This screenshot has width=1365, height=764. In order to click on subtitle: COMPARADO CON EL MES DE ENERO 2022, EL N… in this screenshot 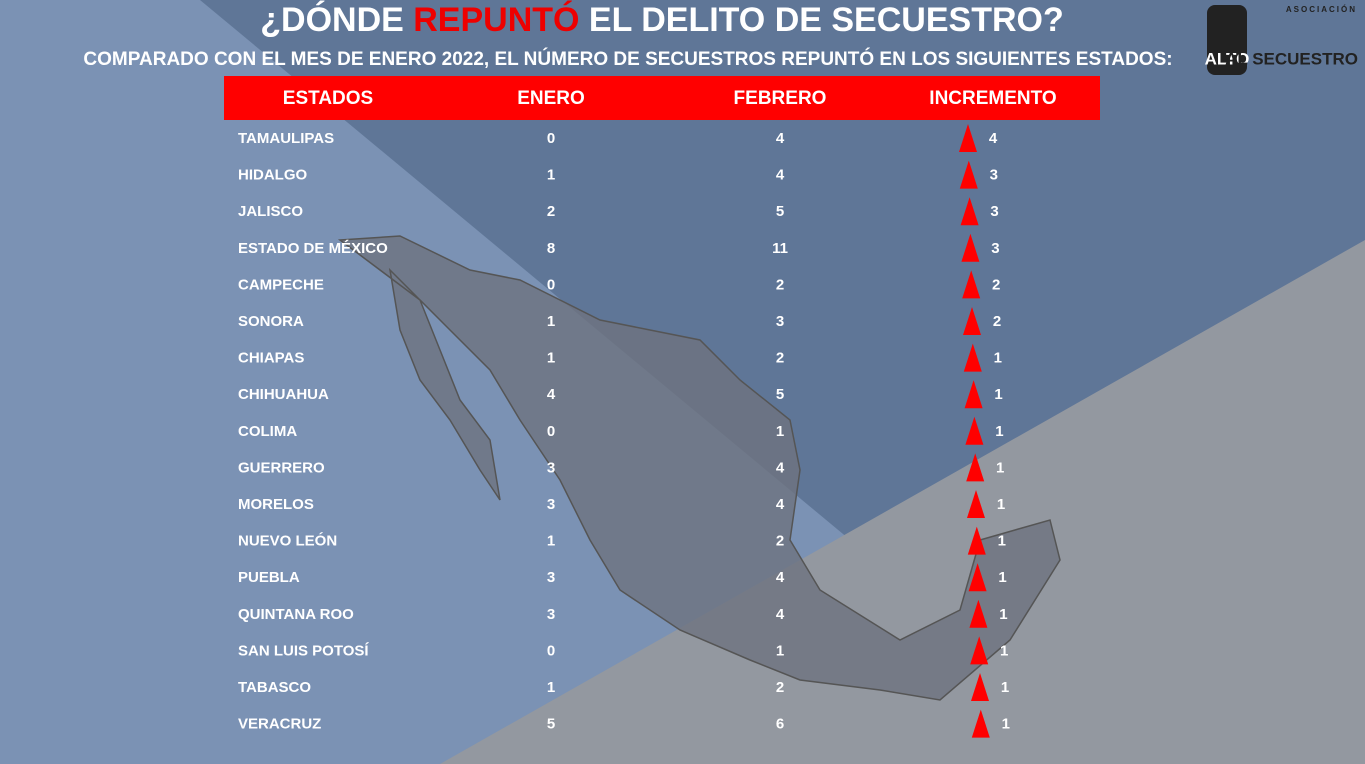, I will do `click(627, 59)`.